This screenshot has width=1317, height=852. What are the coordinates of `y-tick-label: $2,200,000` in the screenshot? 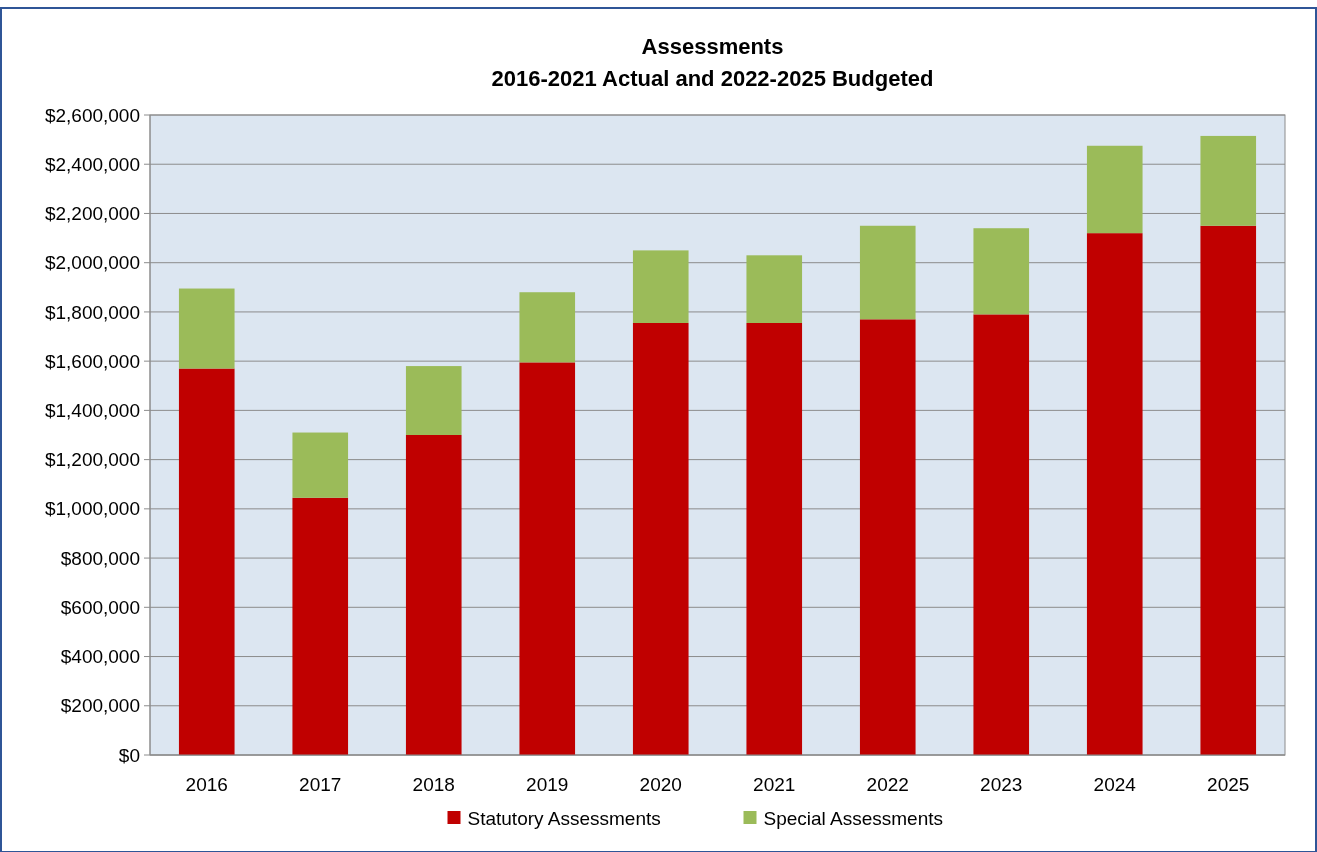 It's located at (92, 214).